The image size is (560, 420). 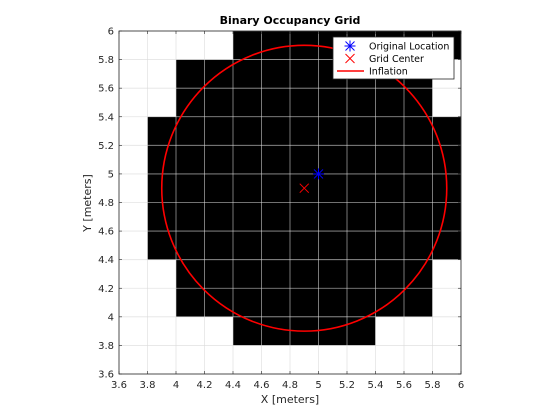 I want to click on y-tick-label: 5.6, so click(x=106, y=89).